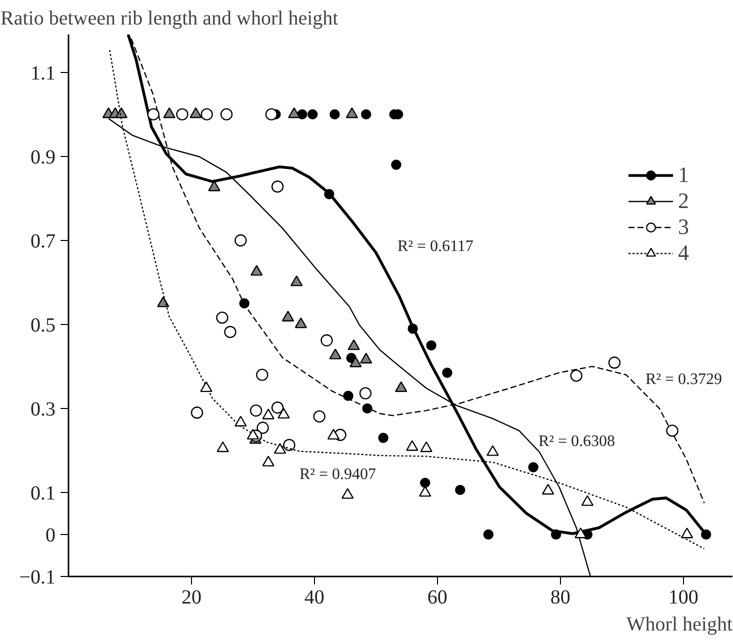 This screenshot has height=640, width=733. Describe the element at coordinates (43, 325) in the screenshot. I see `y-tick-label: 0.5` at that location.